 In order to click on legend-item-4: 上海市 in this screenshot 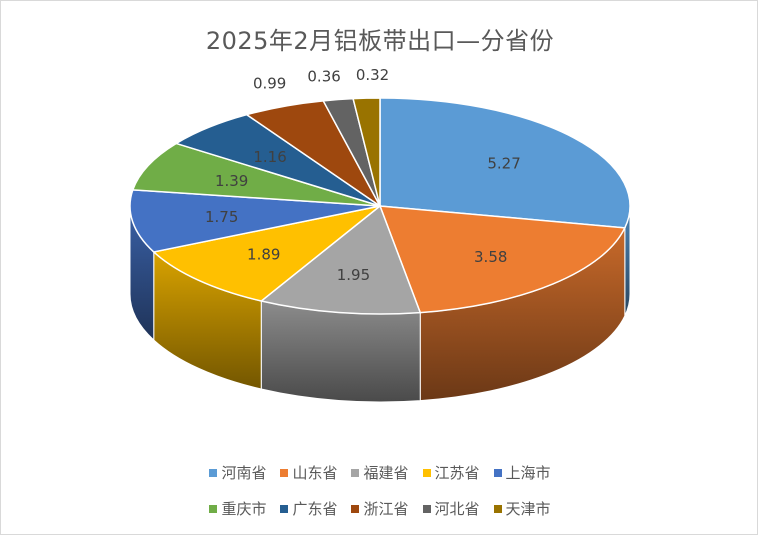, I will do `click(522, 472)`.